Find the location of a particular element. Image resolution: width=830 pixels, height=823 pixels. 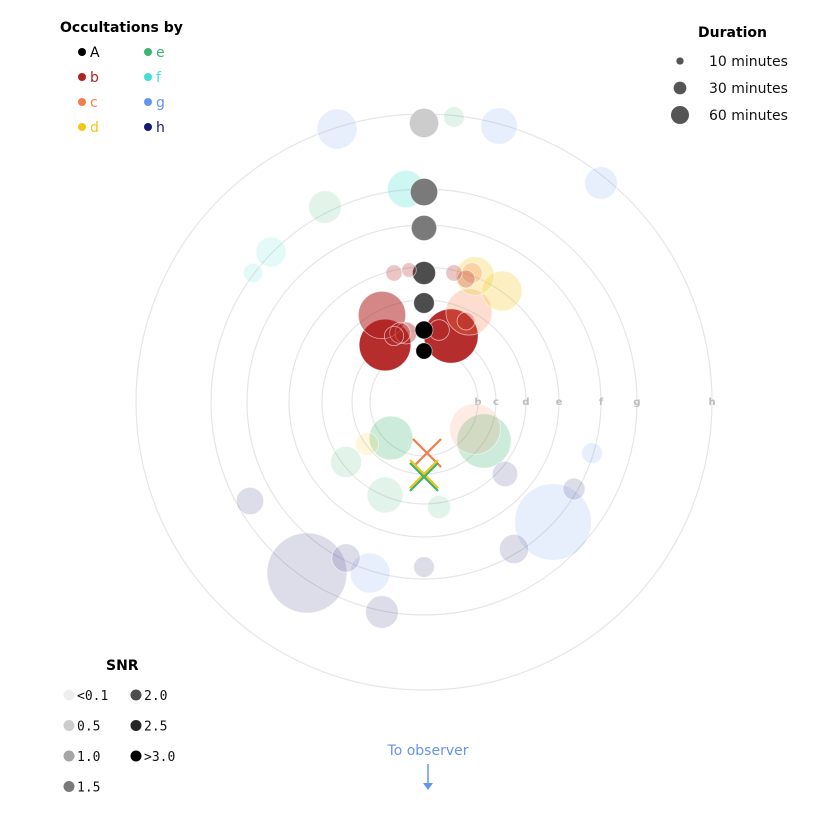

snr-label: 1.0 is located at coordinates (88, 757).